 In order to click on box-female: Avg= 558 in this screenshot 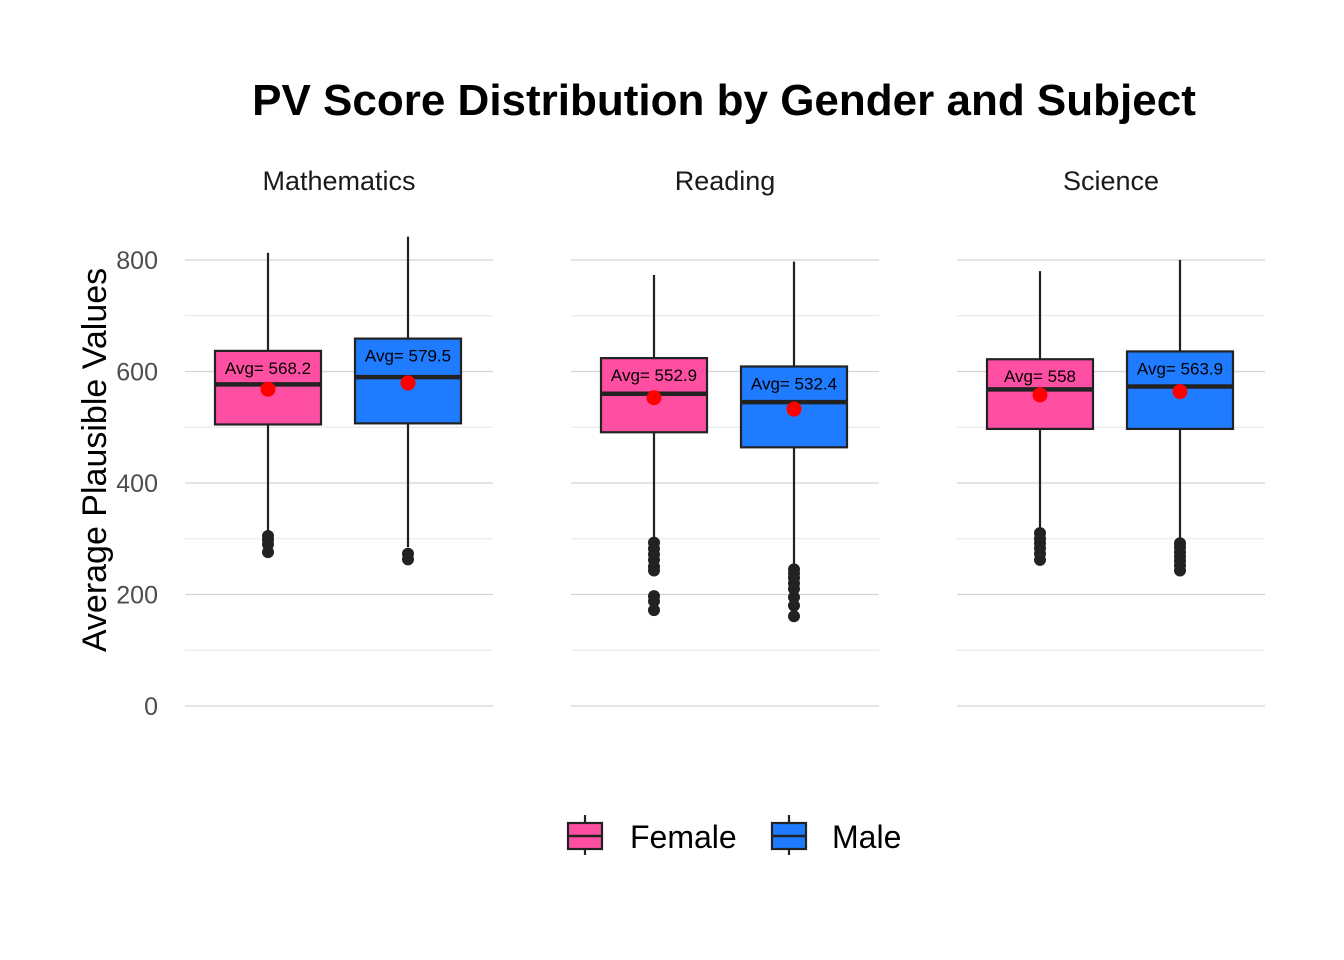, I will do `click(1040, 418)`.